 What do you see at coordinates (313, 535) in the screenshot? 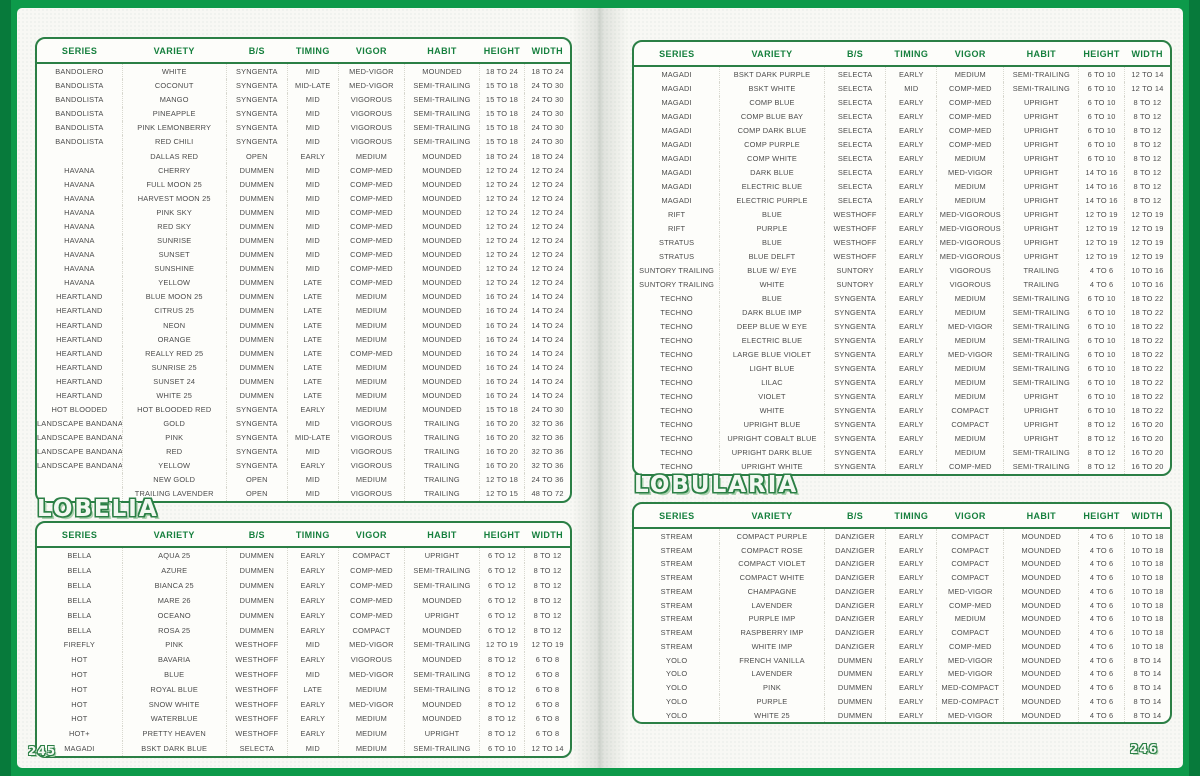
I see `column-header: TIMING` at bounding box center [313, 535].